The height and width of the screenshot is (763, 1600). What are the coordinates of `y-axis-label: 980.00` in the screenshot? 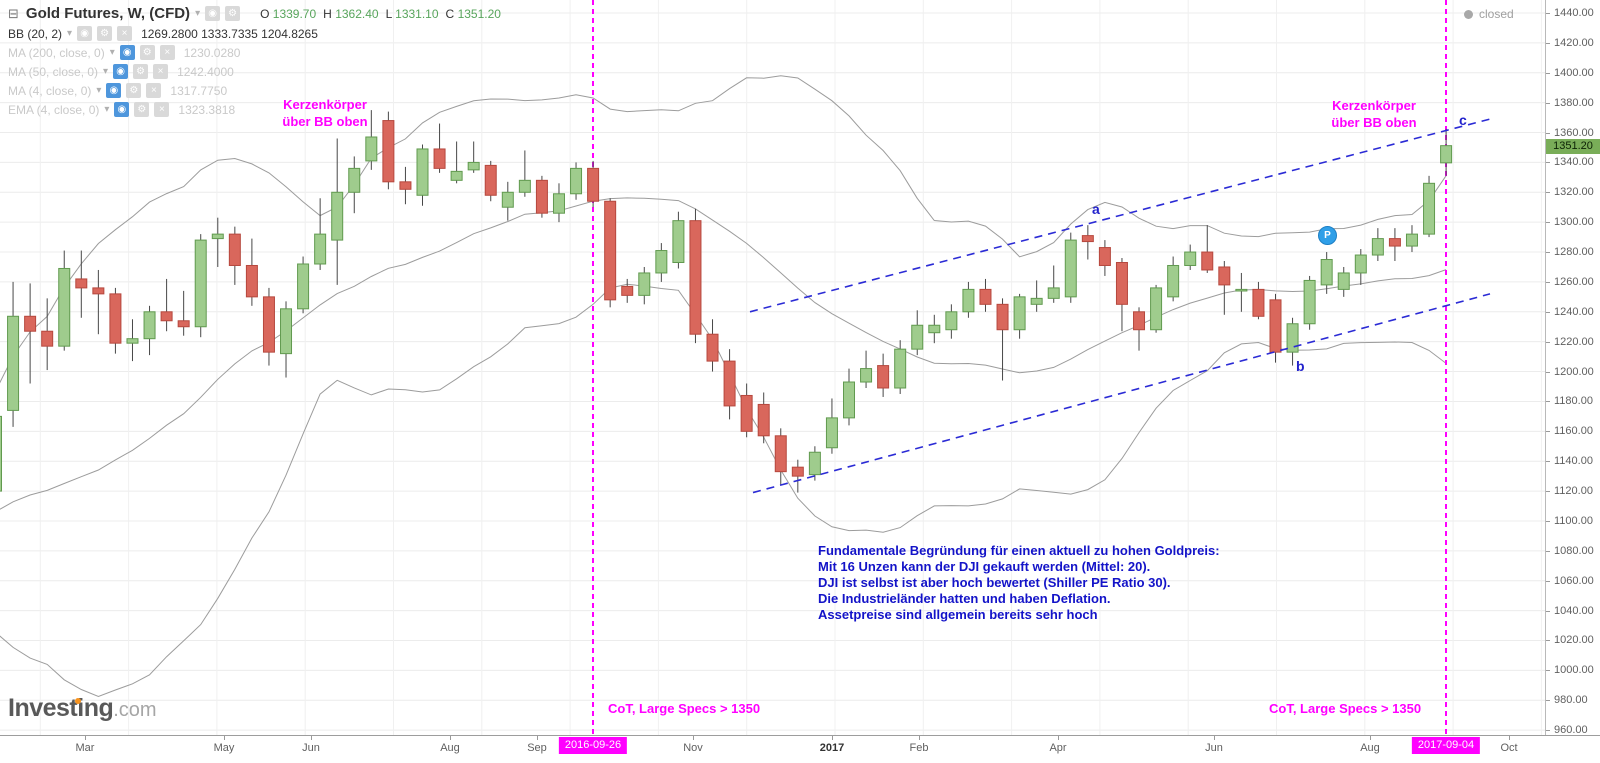 It's located at (1571, 700).